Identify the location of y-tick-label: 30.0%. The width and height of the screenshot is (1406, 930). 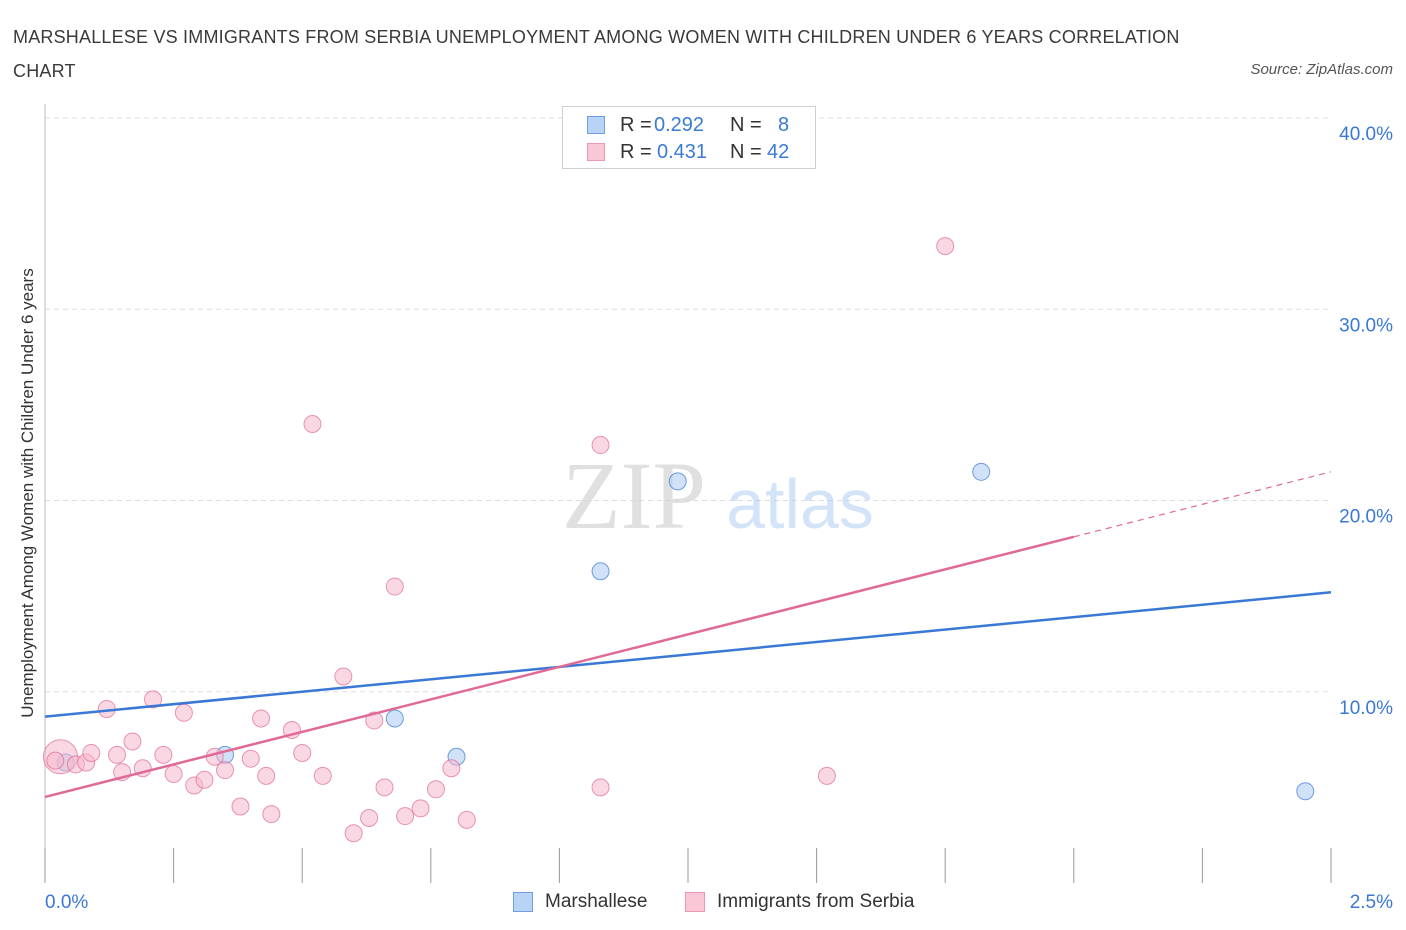
(1366, 325).